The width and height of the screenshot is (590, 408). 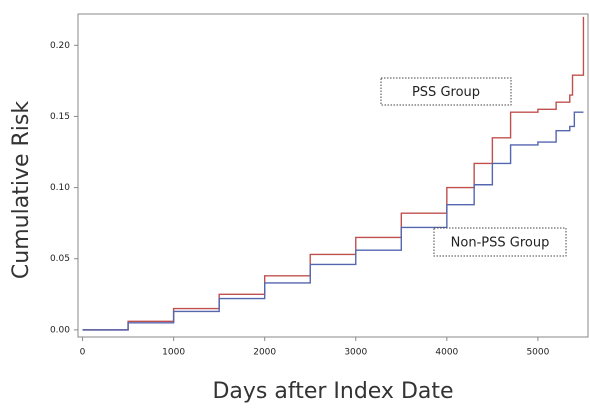 I want to click on x-axis-title: Days after Index Date, so click(x=332, y=391).